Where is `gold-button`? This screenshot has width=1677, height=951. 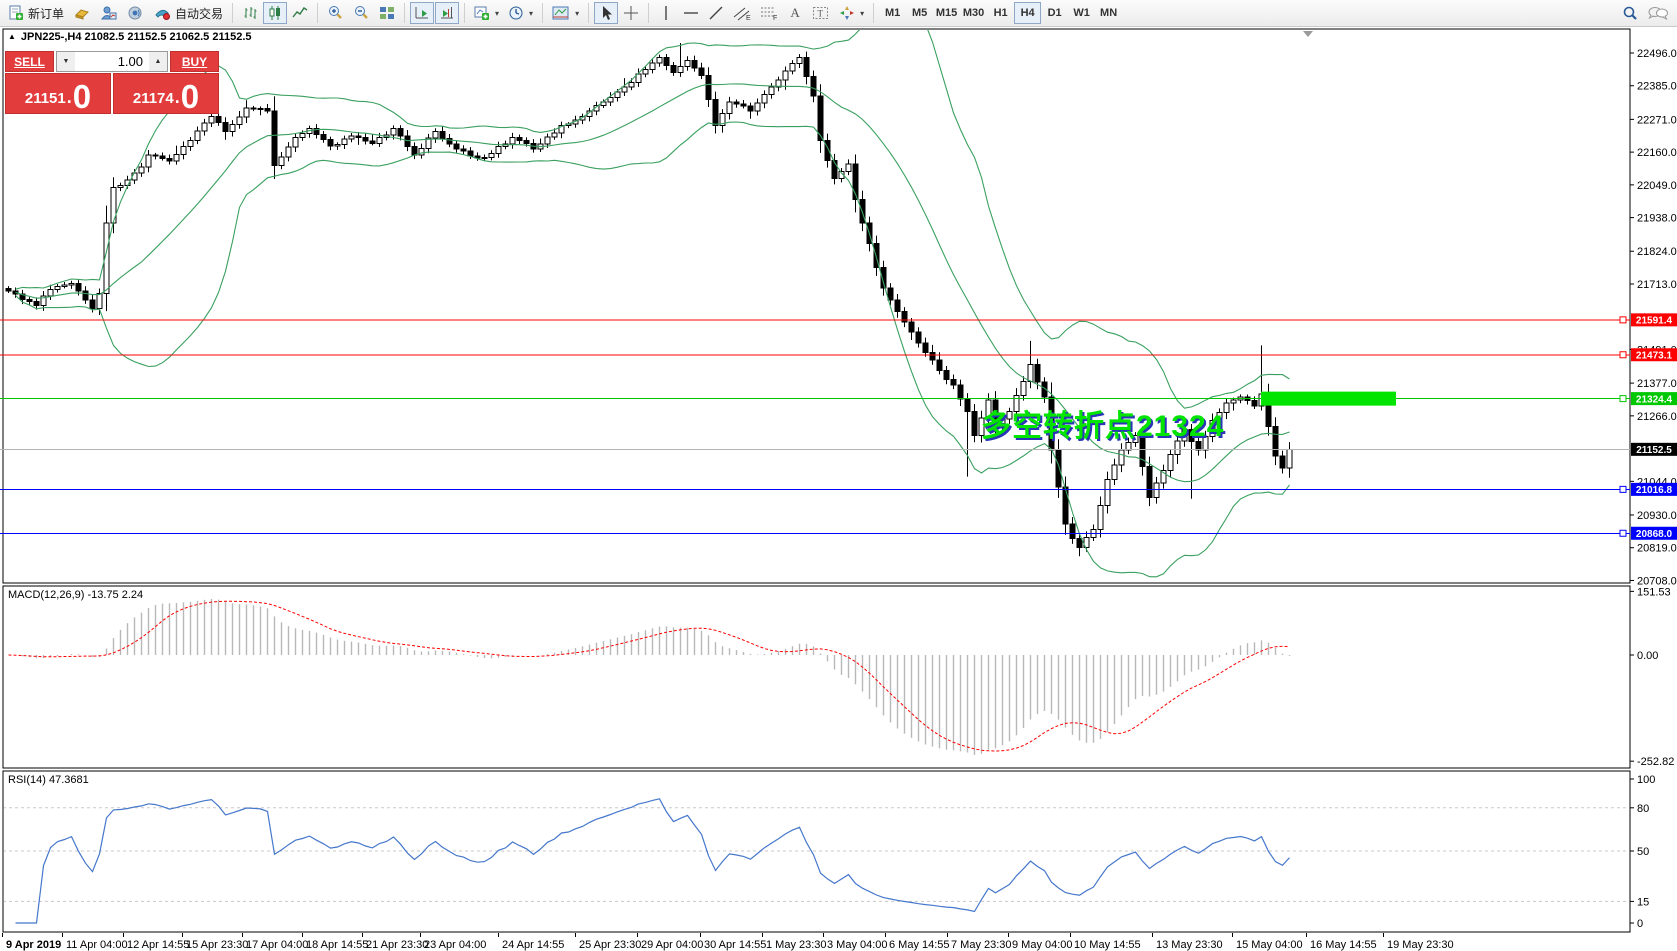
gold-button is located at coordinates (82, 13).